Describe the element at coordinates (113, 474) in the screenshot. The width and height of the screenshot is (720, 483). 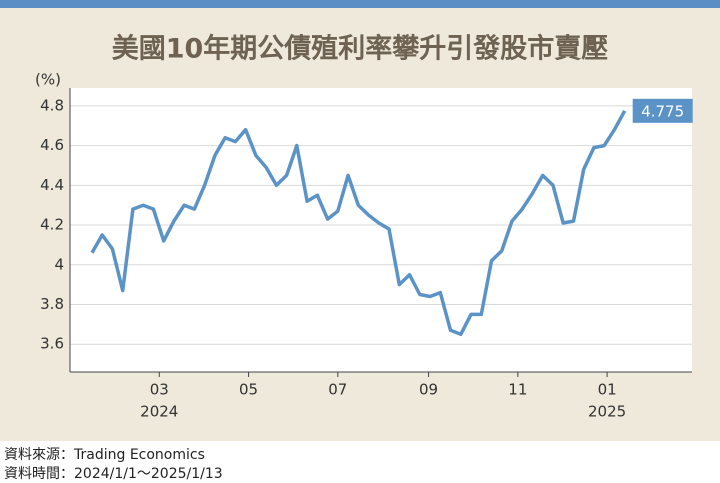
I see `period: 資料時間：2024/1/1～2025/1/13` at that location.